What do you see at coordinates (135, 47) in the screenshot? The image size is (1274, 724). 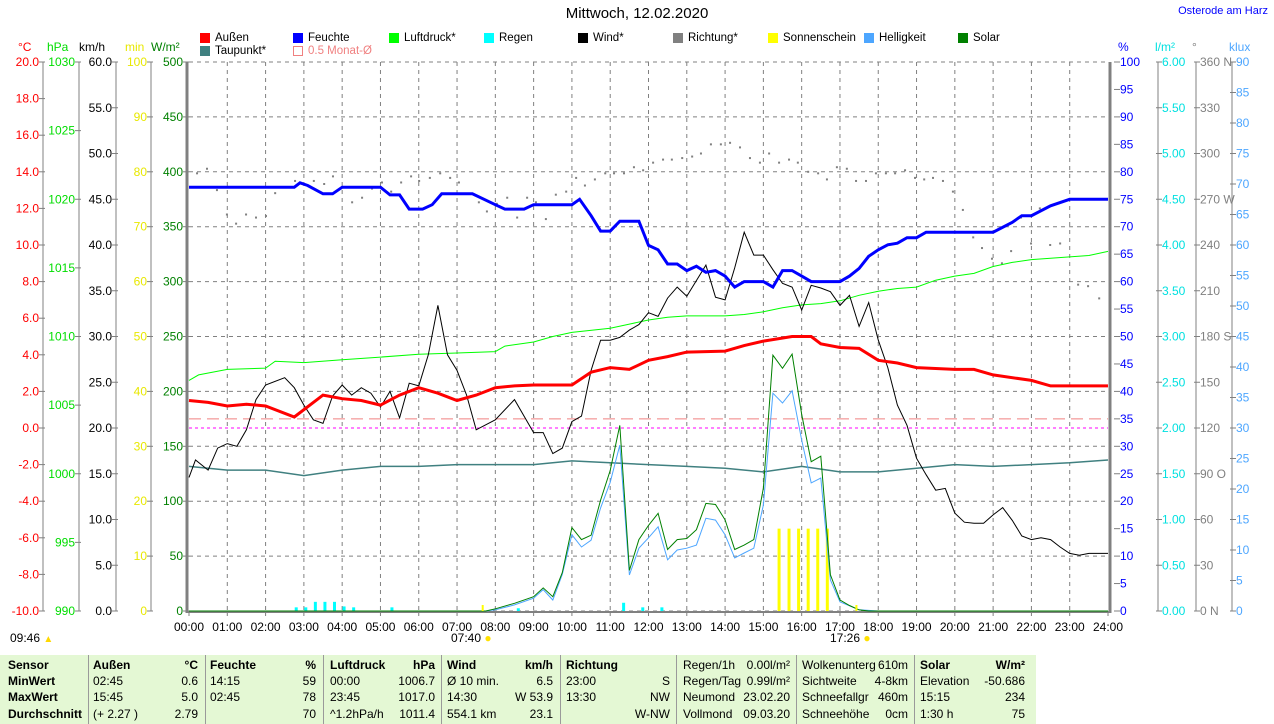 I see `axis-unit-sunshine: min` at bounding box center [135, 47].